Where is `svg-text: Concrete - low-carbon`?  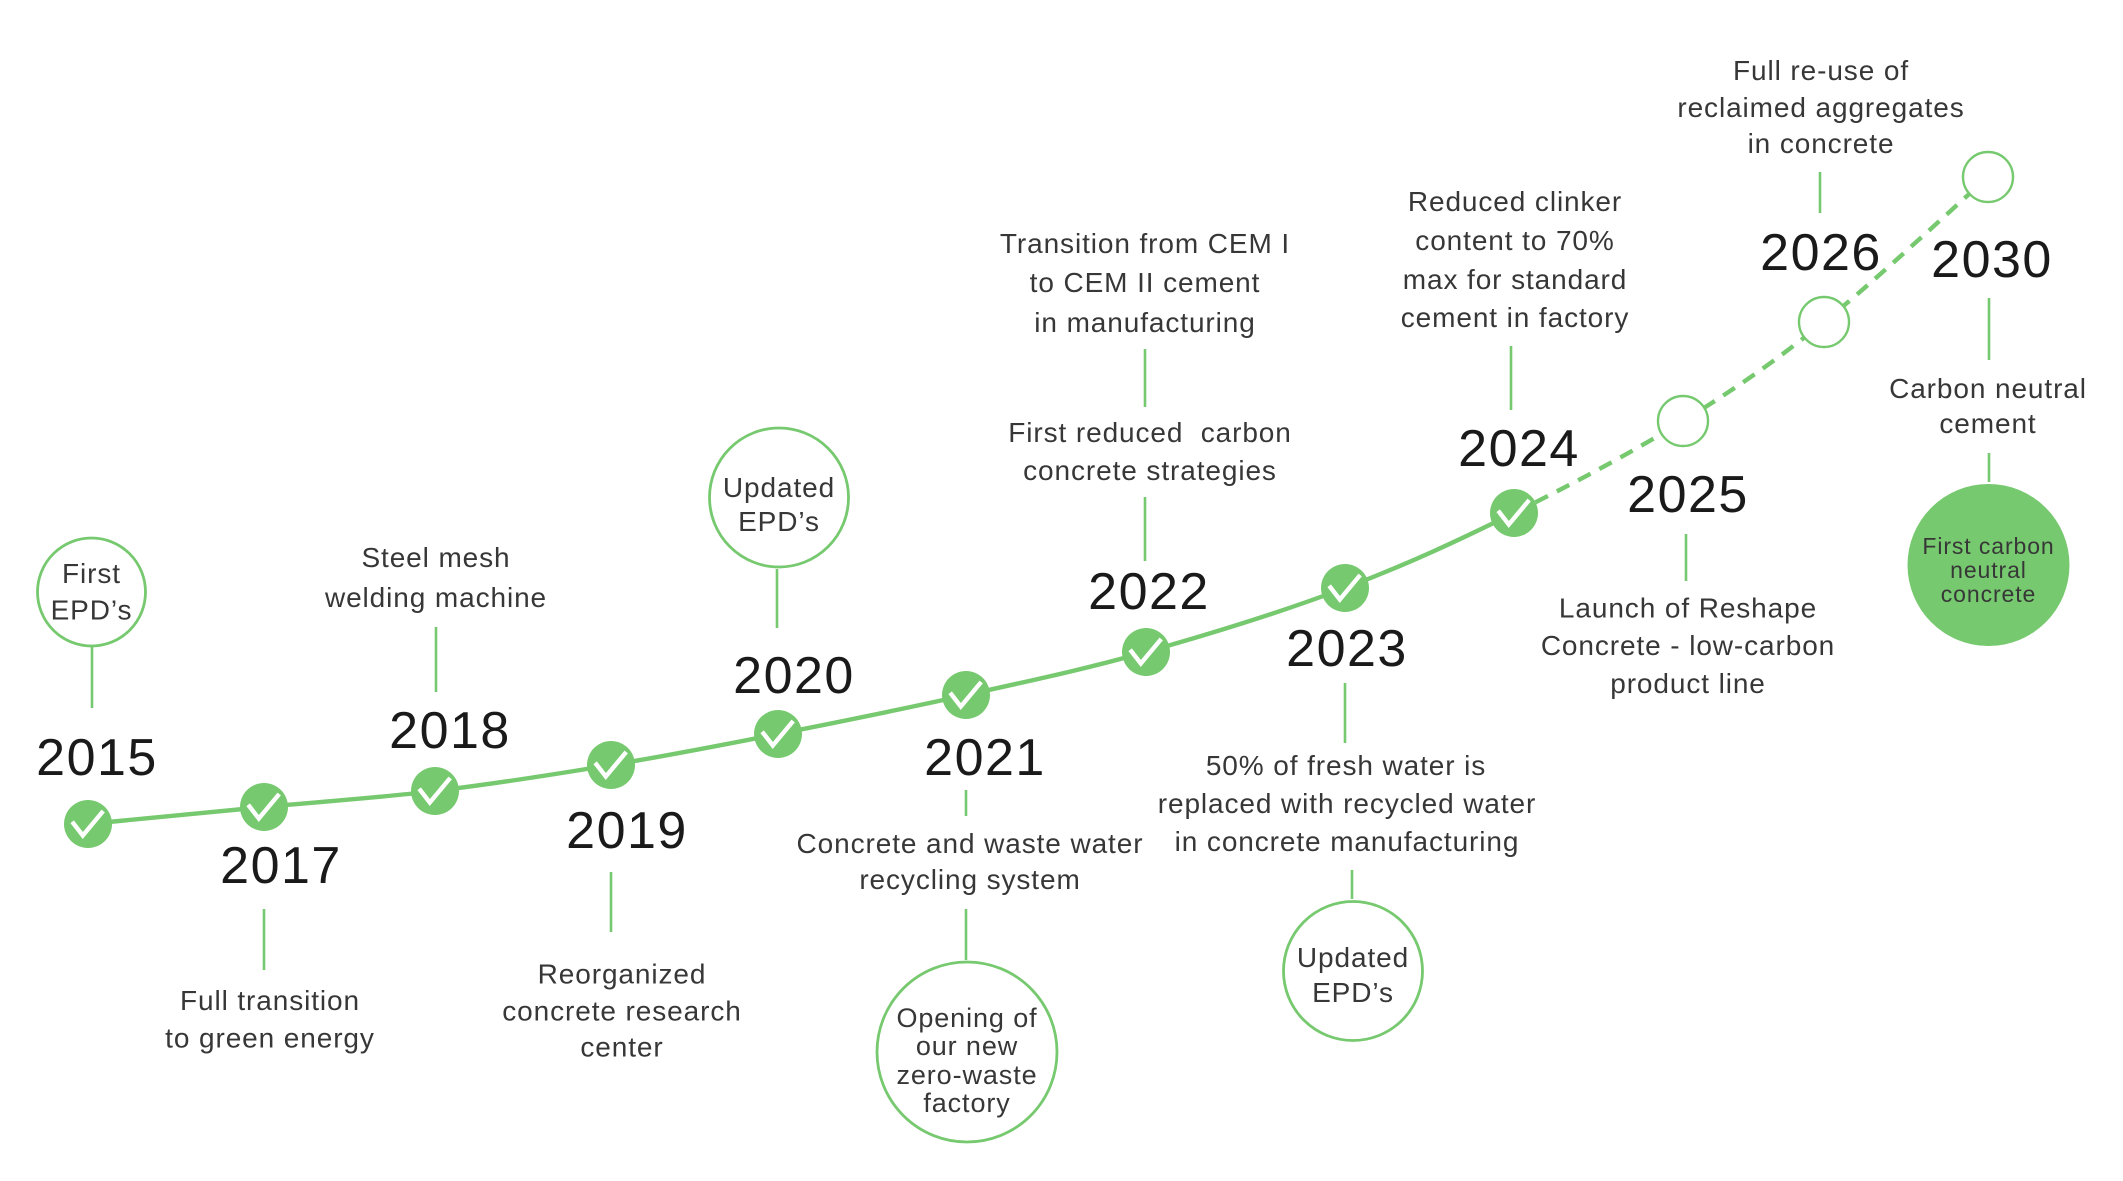
svg-text: Concrete - low-carbon is located at coordinates (1688, 645).